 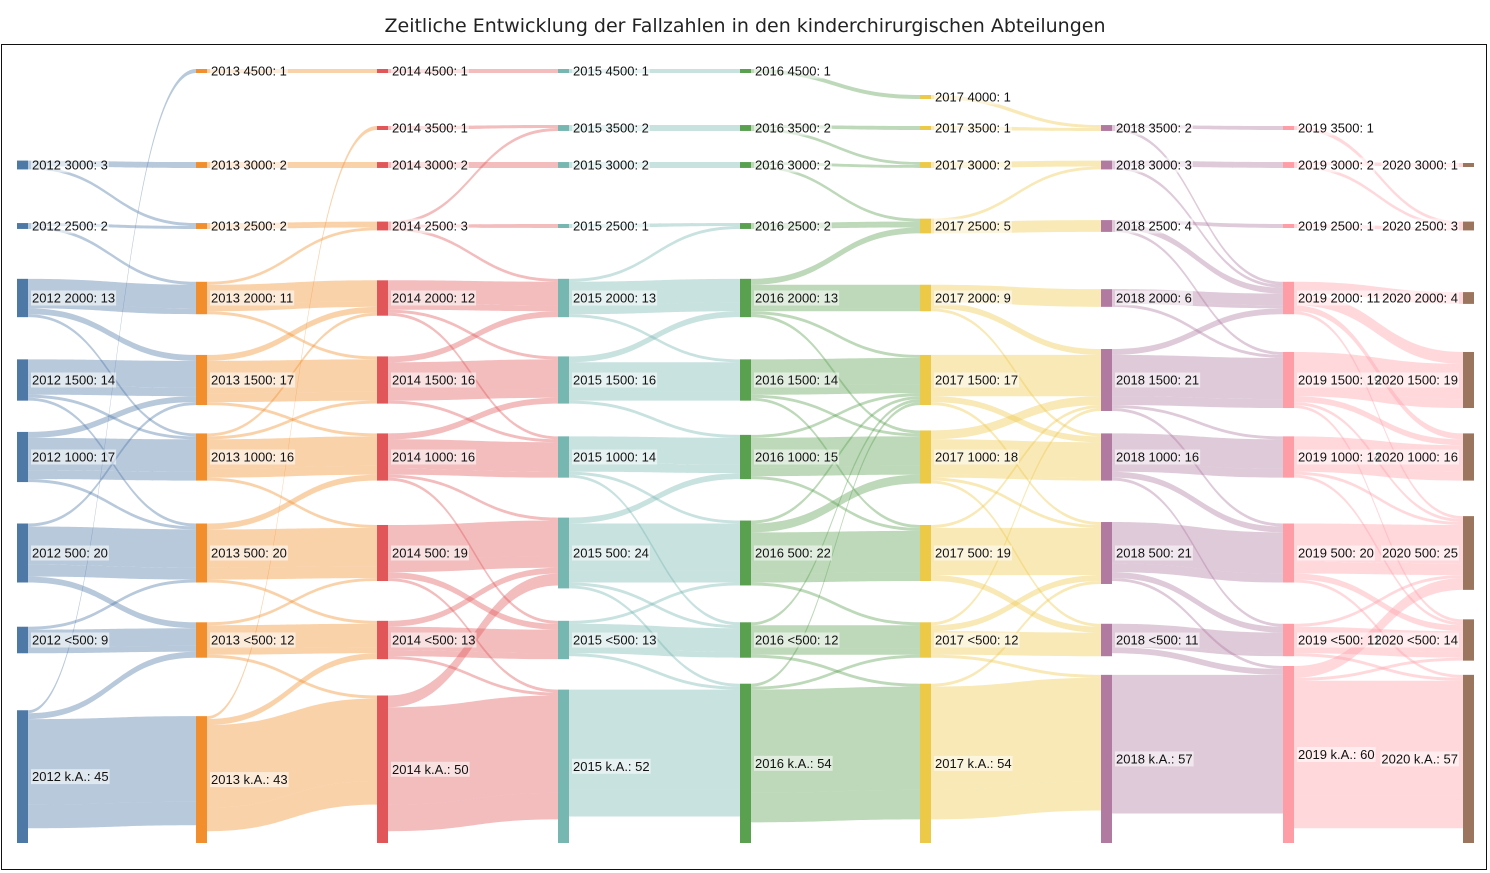 I want to click on node-label: 2014 k.A.: 50, so click(x=430, y=769).